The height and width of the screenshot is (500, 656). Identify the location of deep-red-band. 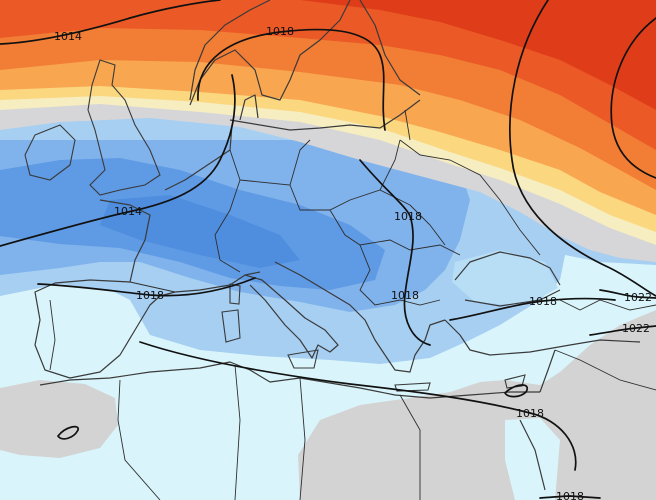
(478, 55).